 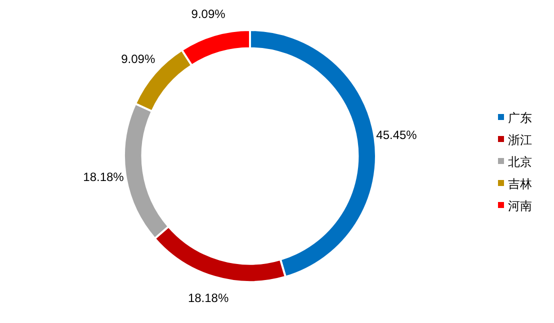 What do you see at coordinates (520, 184) in the screenshot?
I see `legend-label: 吉林` at bounding box center [520, 184].